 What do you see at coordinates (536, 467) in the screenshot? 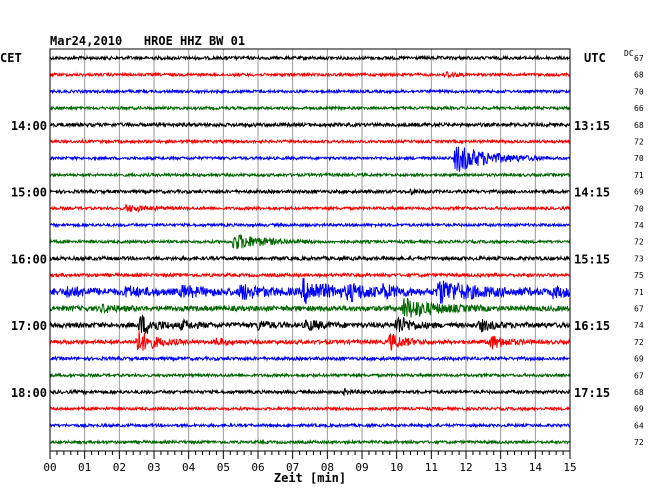
I see `x-tick-label: 14` at bounding box center [536, 467].